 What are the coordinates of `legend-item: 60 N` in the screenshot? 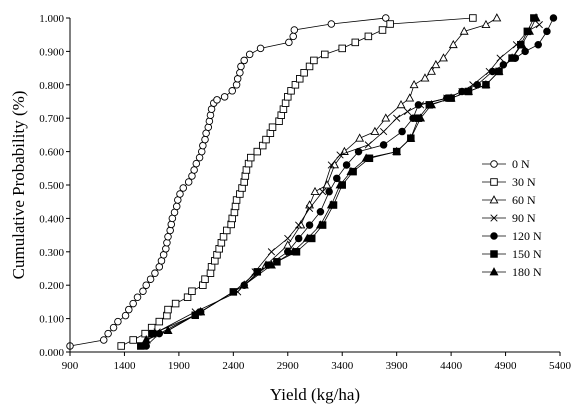 It's located at (509, 200).